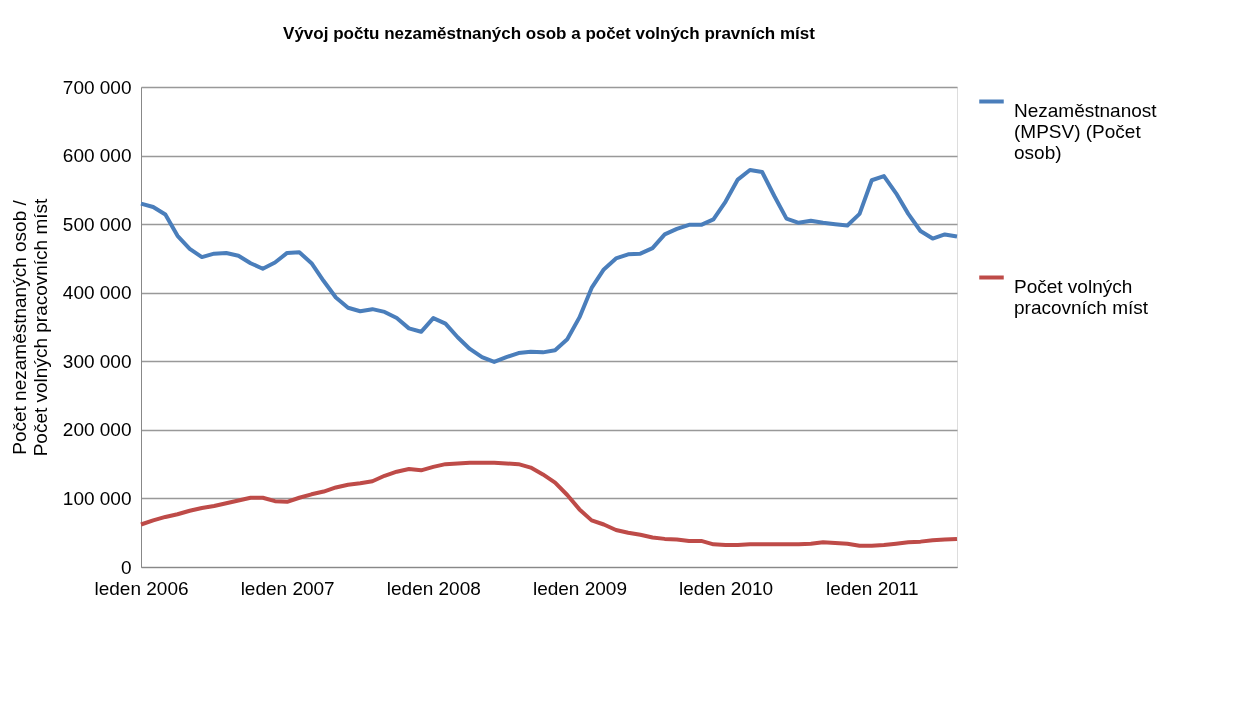  Describe the element at coordinates (97, 156) in the screenshot. I see `y-tick-label: 600 000` at that location.